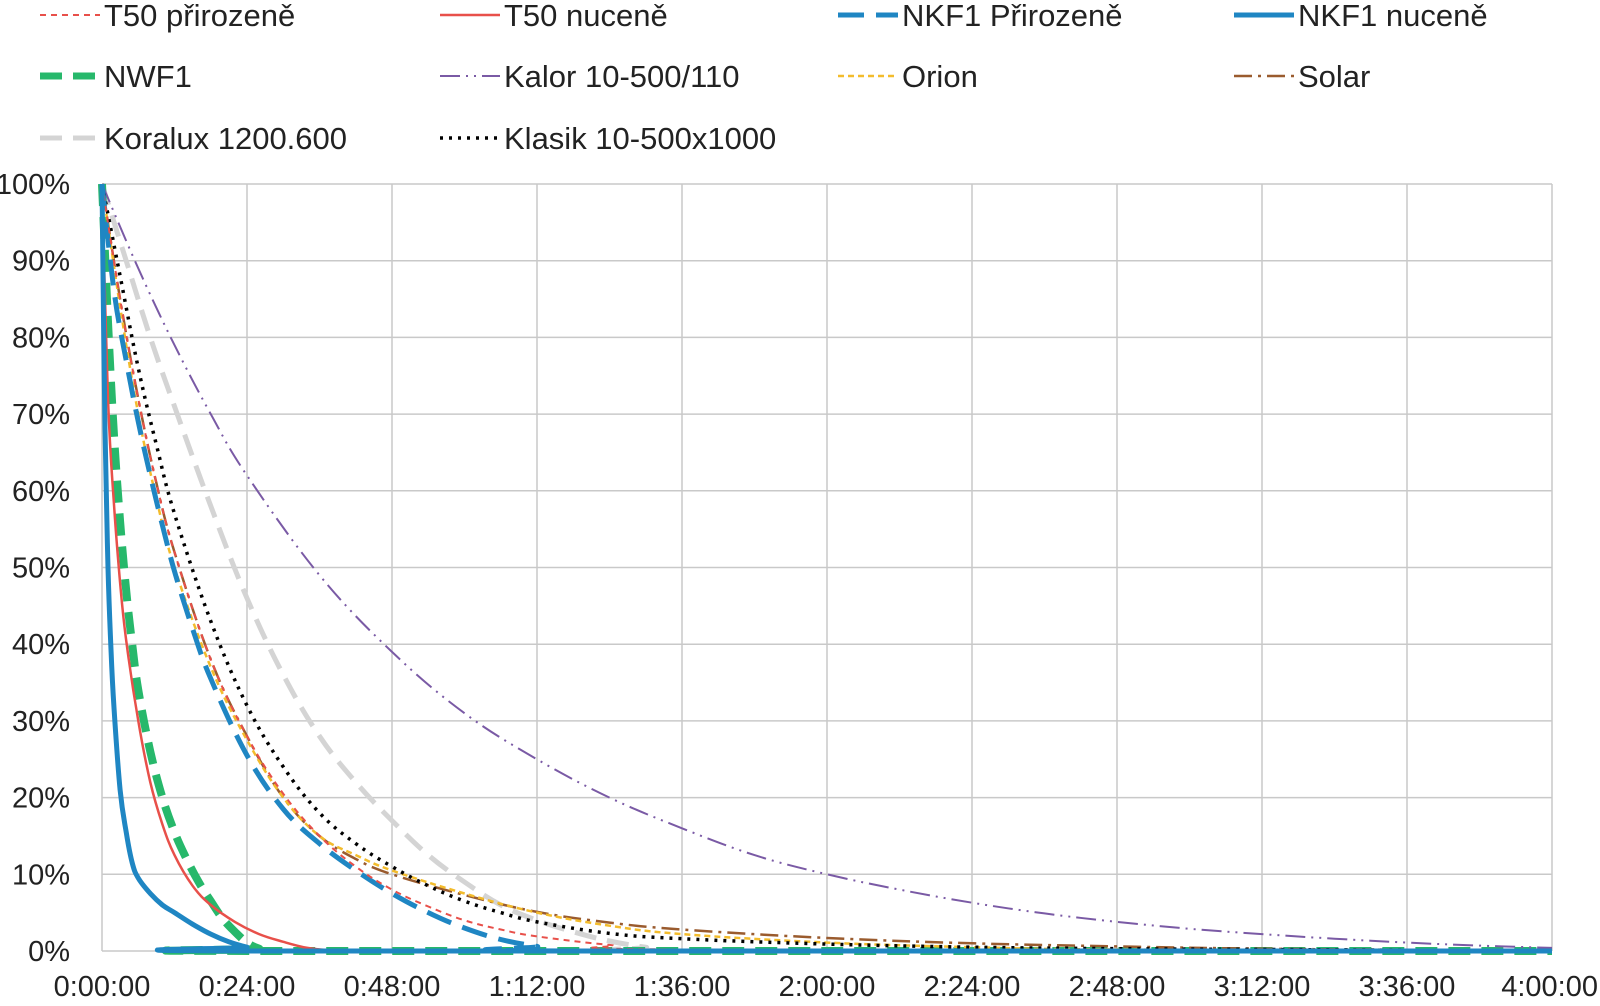 The image size is (1600, 1006). I want to click on legend-item-orion: Orion, so click(908, 76).